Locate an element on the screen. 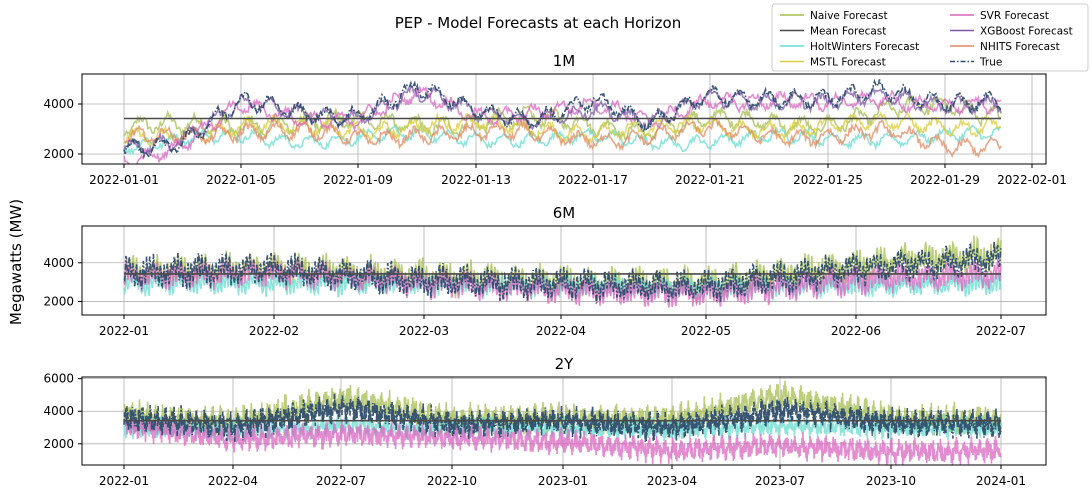 The height and width of the screenshot is (499, 1092). x-tick-label: 2022-03 is located at coordinates (424, 331).